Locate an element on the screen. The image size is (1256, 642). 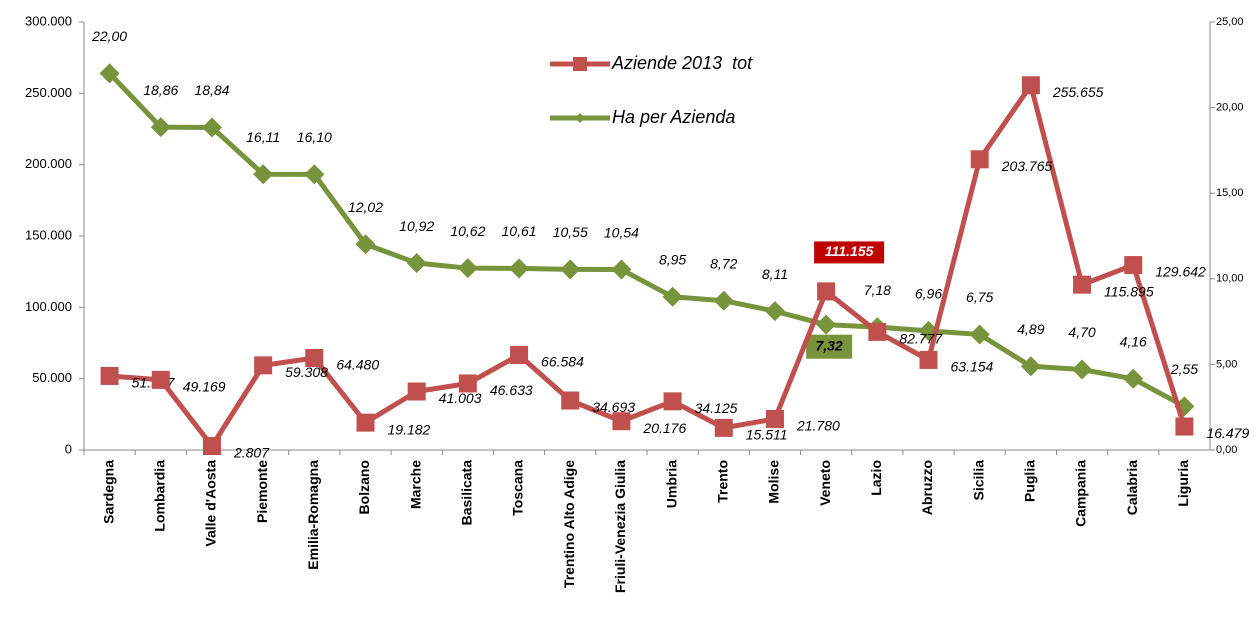
x-tick-label: Trento is located at coordinates (722, 481).